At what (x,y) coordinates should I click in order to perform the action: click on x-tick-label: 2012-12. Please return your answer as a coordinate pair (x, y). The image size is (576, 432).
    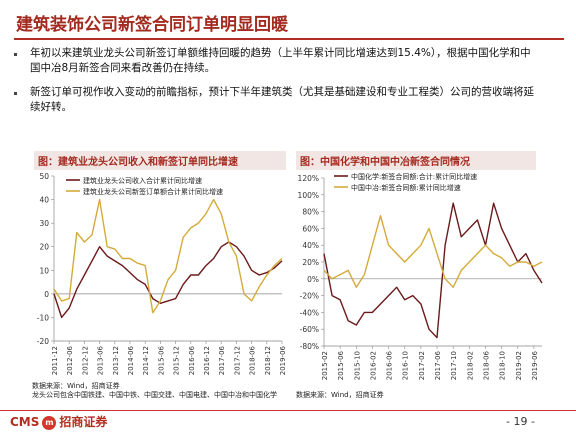
    Looking at the image, I should click on (85, 360).